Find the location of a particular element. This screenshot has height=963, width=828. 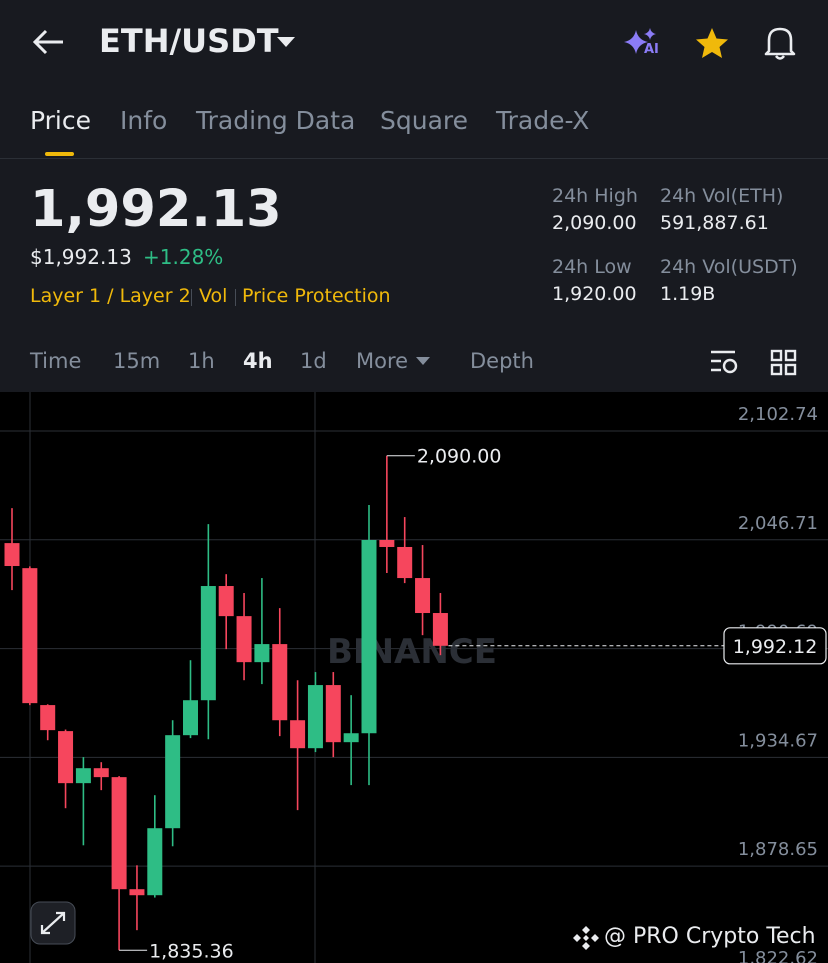

stat-value: 2,090.00 is located at coordinates (594, 223).